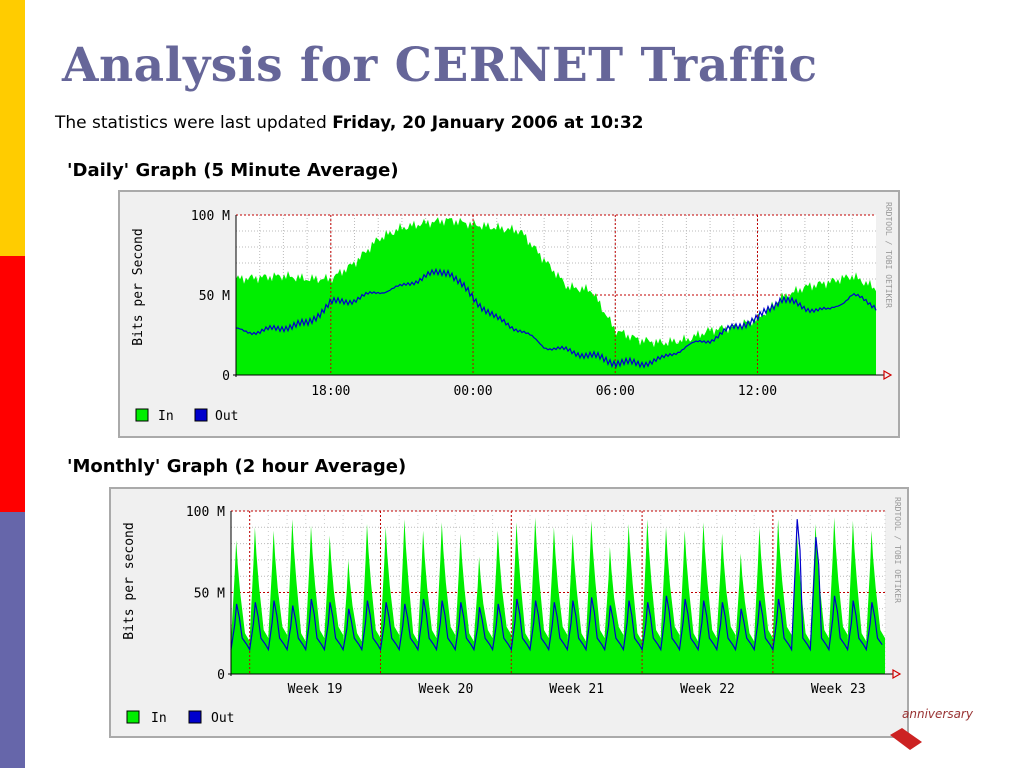 The width and height of the screenshot is (1024, 768). Describe the element at coordinates (133, 717) in the screenshot. I see `monthly-legend-in-swatch` at that location.